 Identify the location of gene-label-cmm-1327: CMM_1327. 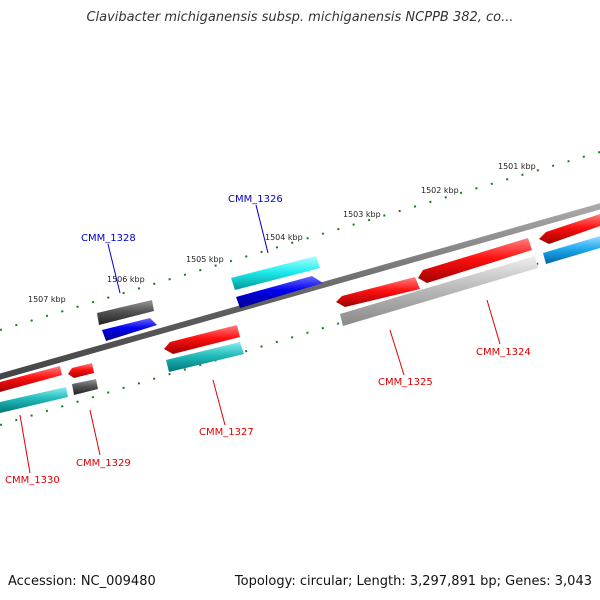
(226, 432).